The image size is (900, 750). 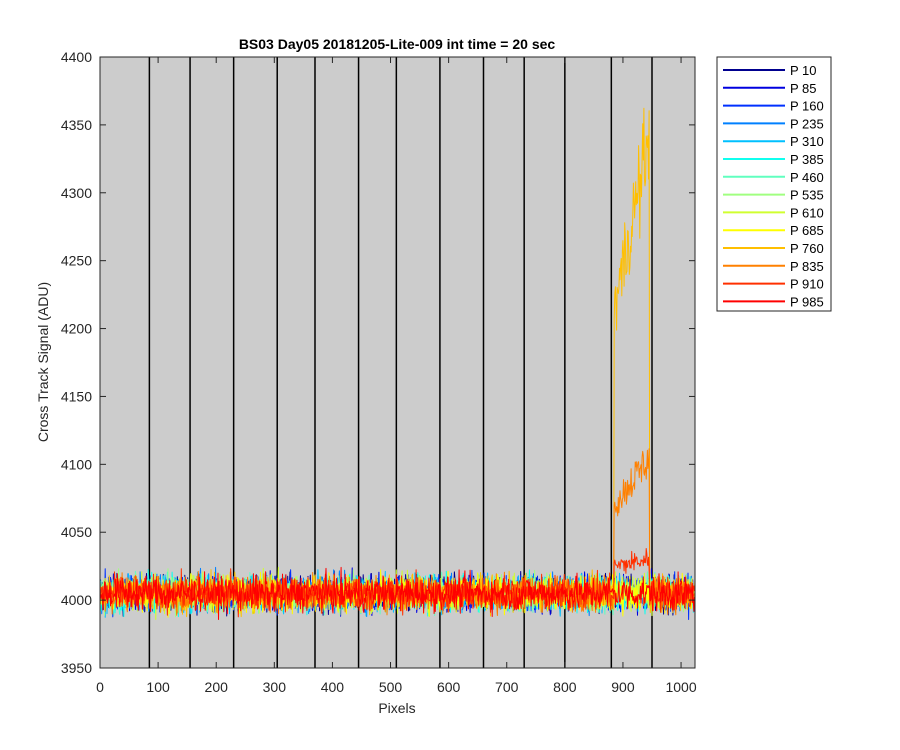 I want to click on y-tick-label: 4200, so click(x=76, y=329).